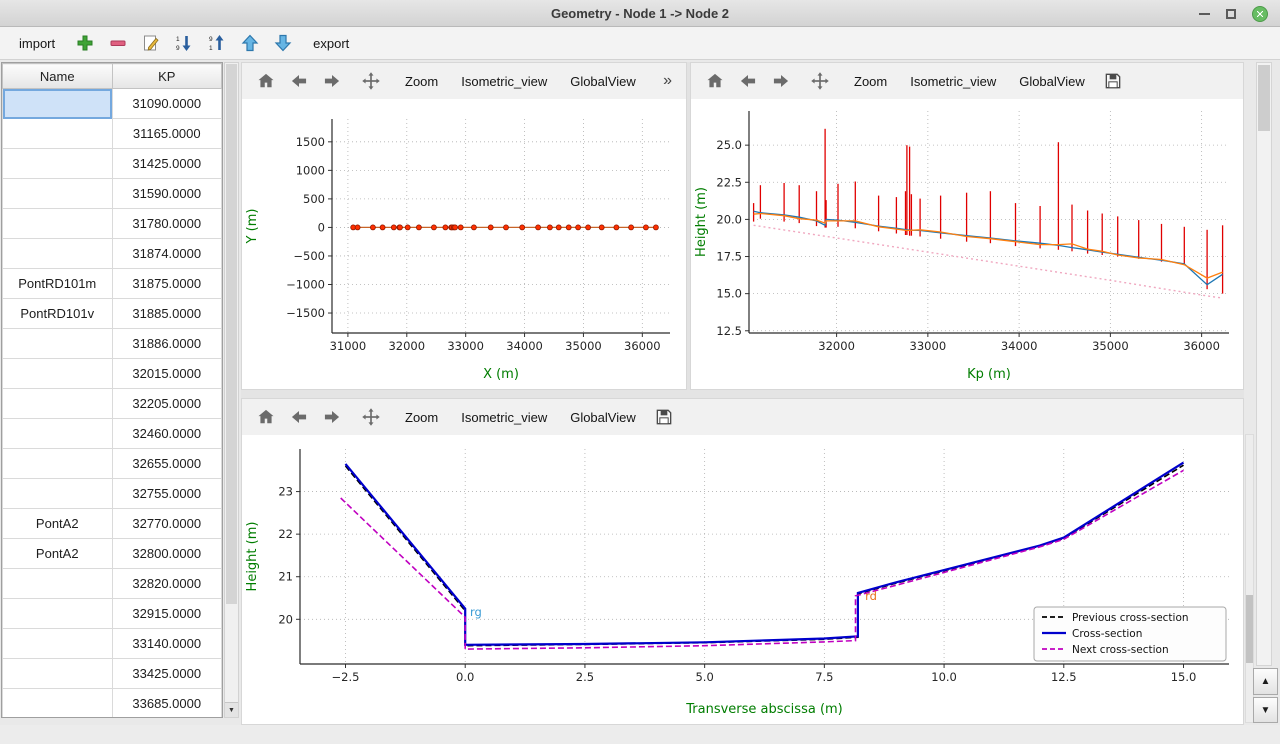 The width and height of the screenshot is (1280, 744). What do you see at coordinates (742, 394) in the screenshot?
I see `horizontal-splitter` at bounding box center [742, 394].